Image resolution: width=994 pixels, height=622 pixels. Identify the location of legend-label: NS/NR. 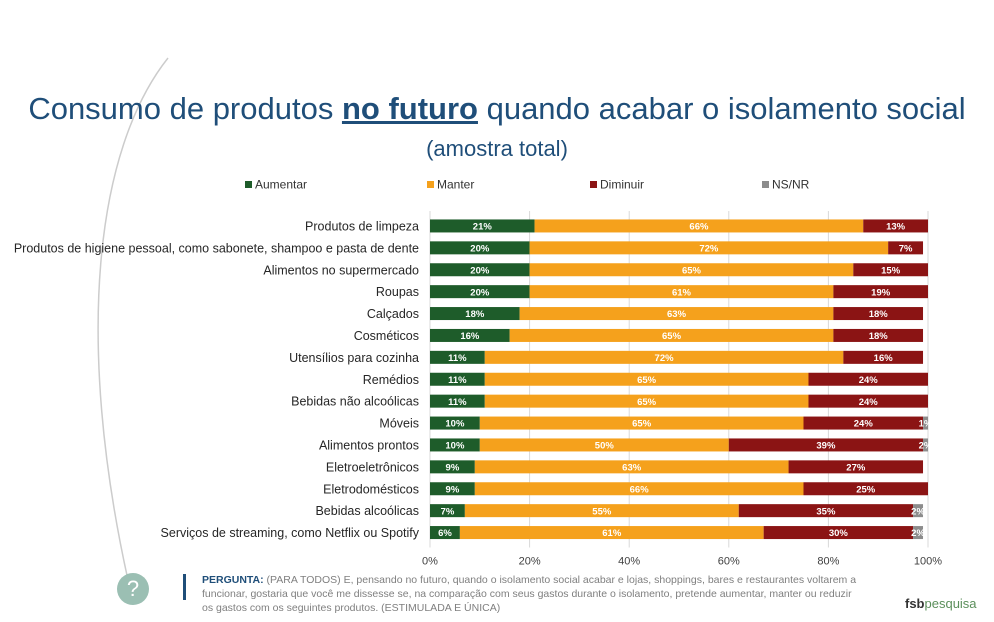
(791, 185).